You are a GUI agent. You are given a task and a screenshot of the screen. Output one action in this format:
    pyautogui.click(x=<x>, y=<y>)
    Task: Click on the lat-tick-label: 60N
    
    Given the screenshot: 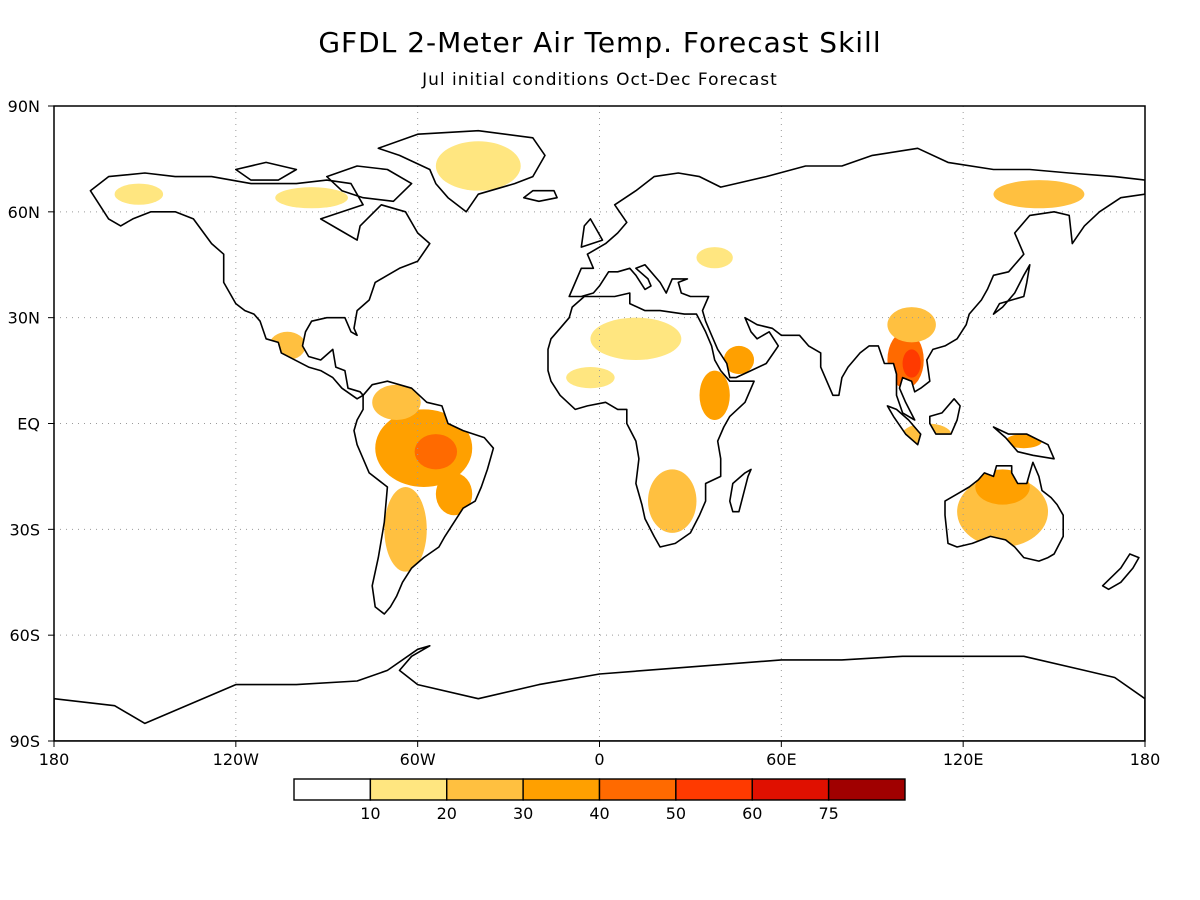 What is the action you would take?
    pyautogui.click(x=24, y=212)
    